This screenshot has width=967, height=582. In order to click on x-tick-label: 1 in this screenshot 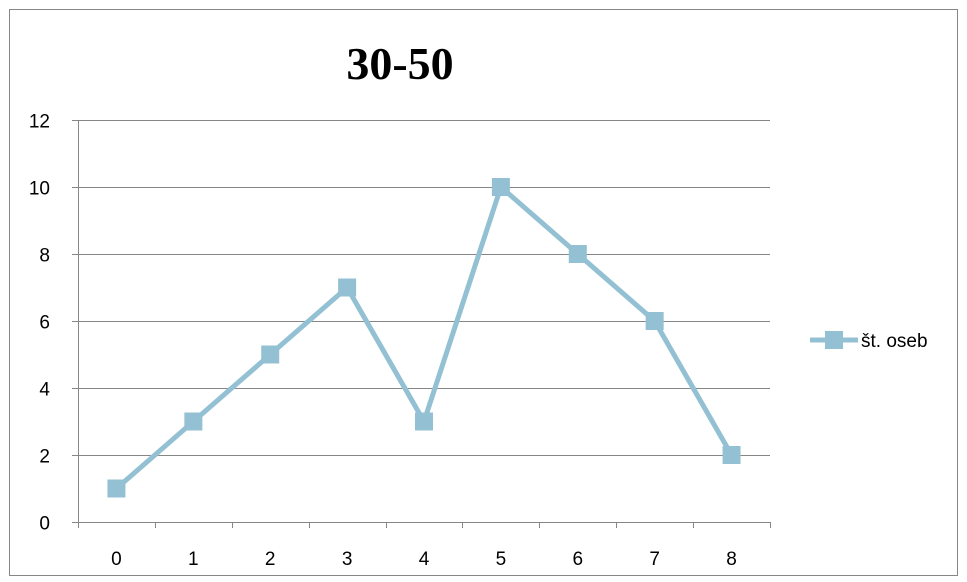, I will do `click(193, 559)`.